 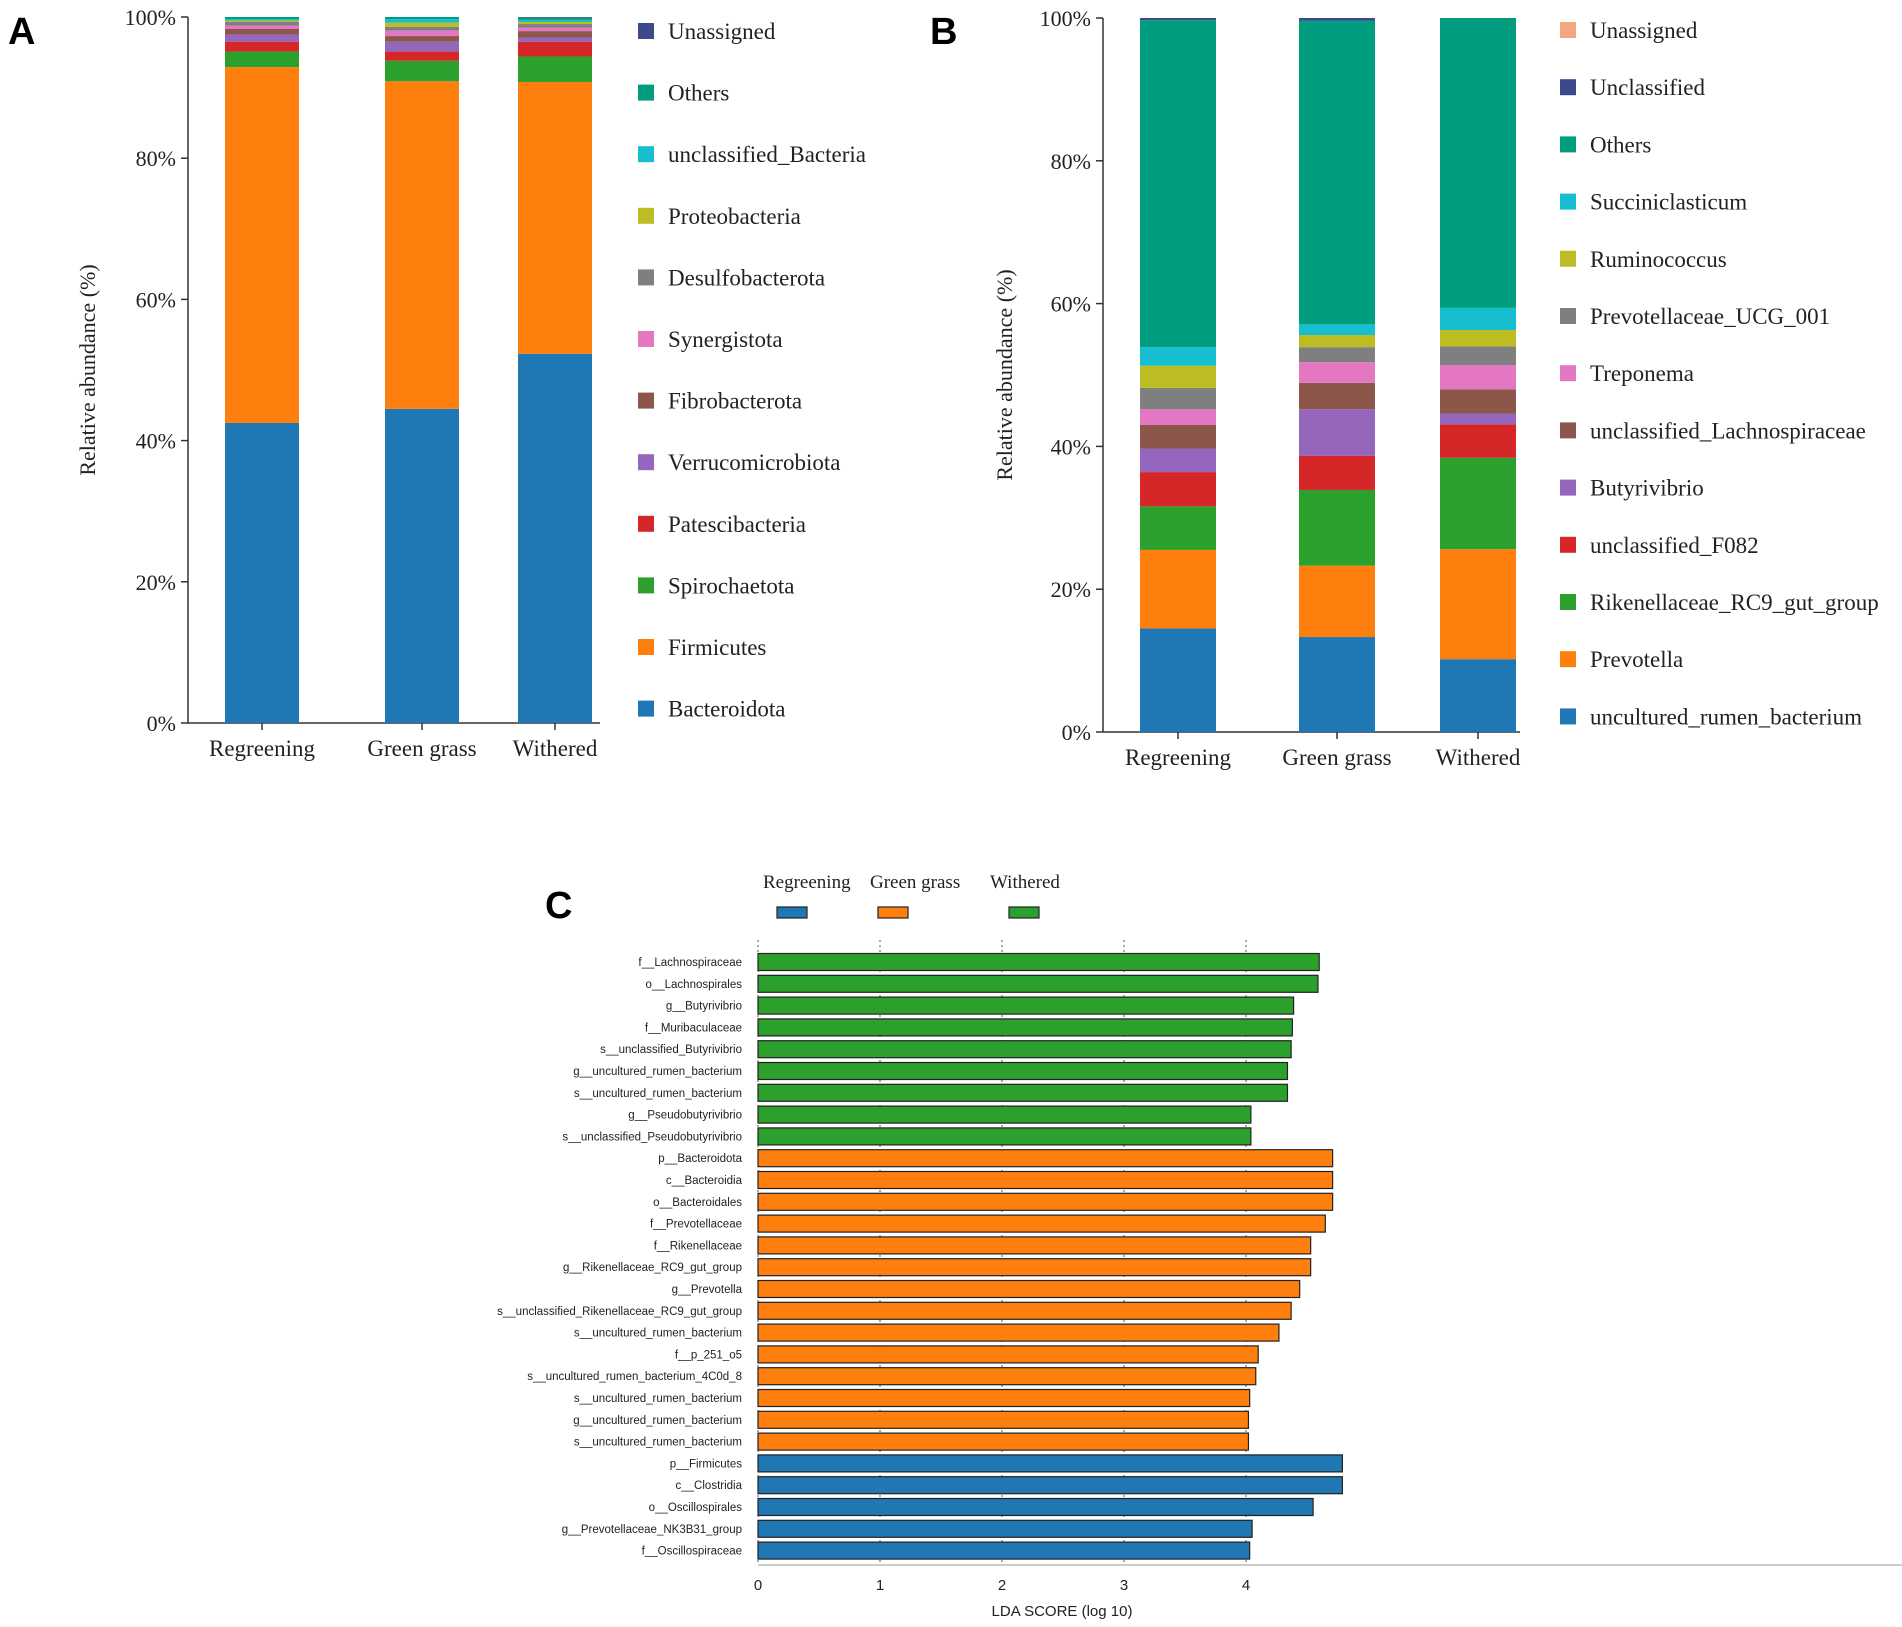 What do you see at coordinates (1178, 460) in the screenshot?
I see `bar-segment-regreening-butyrivibrio` at bounding box center [1178, 460].